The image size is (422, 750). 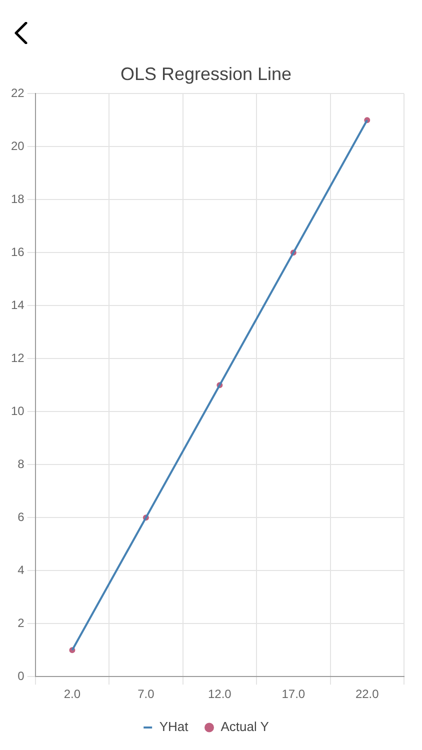 I want to click on y-tick-label: 20, so click(x=17, y=145).